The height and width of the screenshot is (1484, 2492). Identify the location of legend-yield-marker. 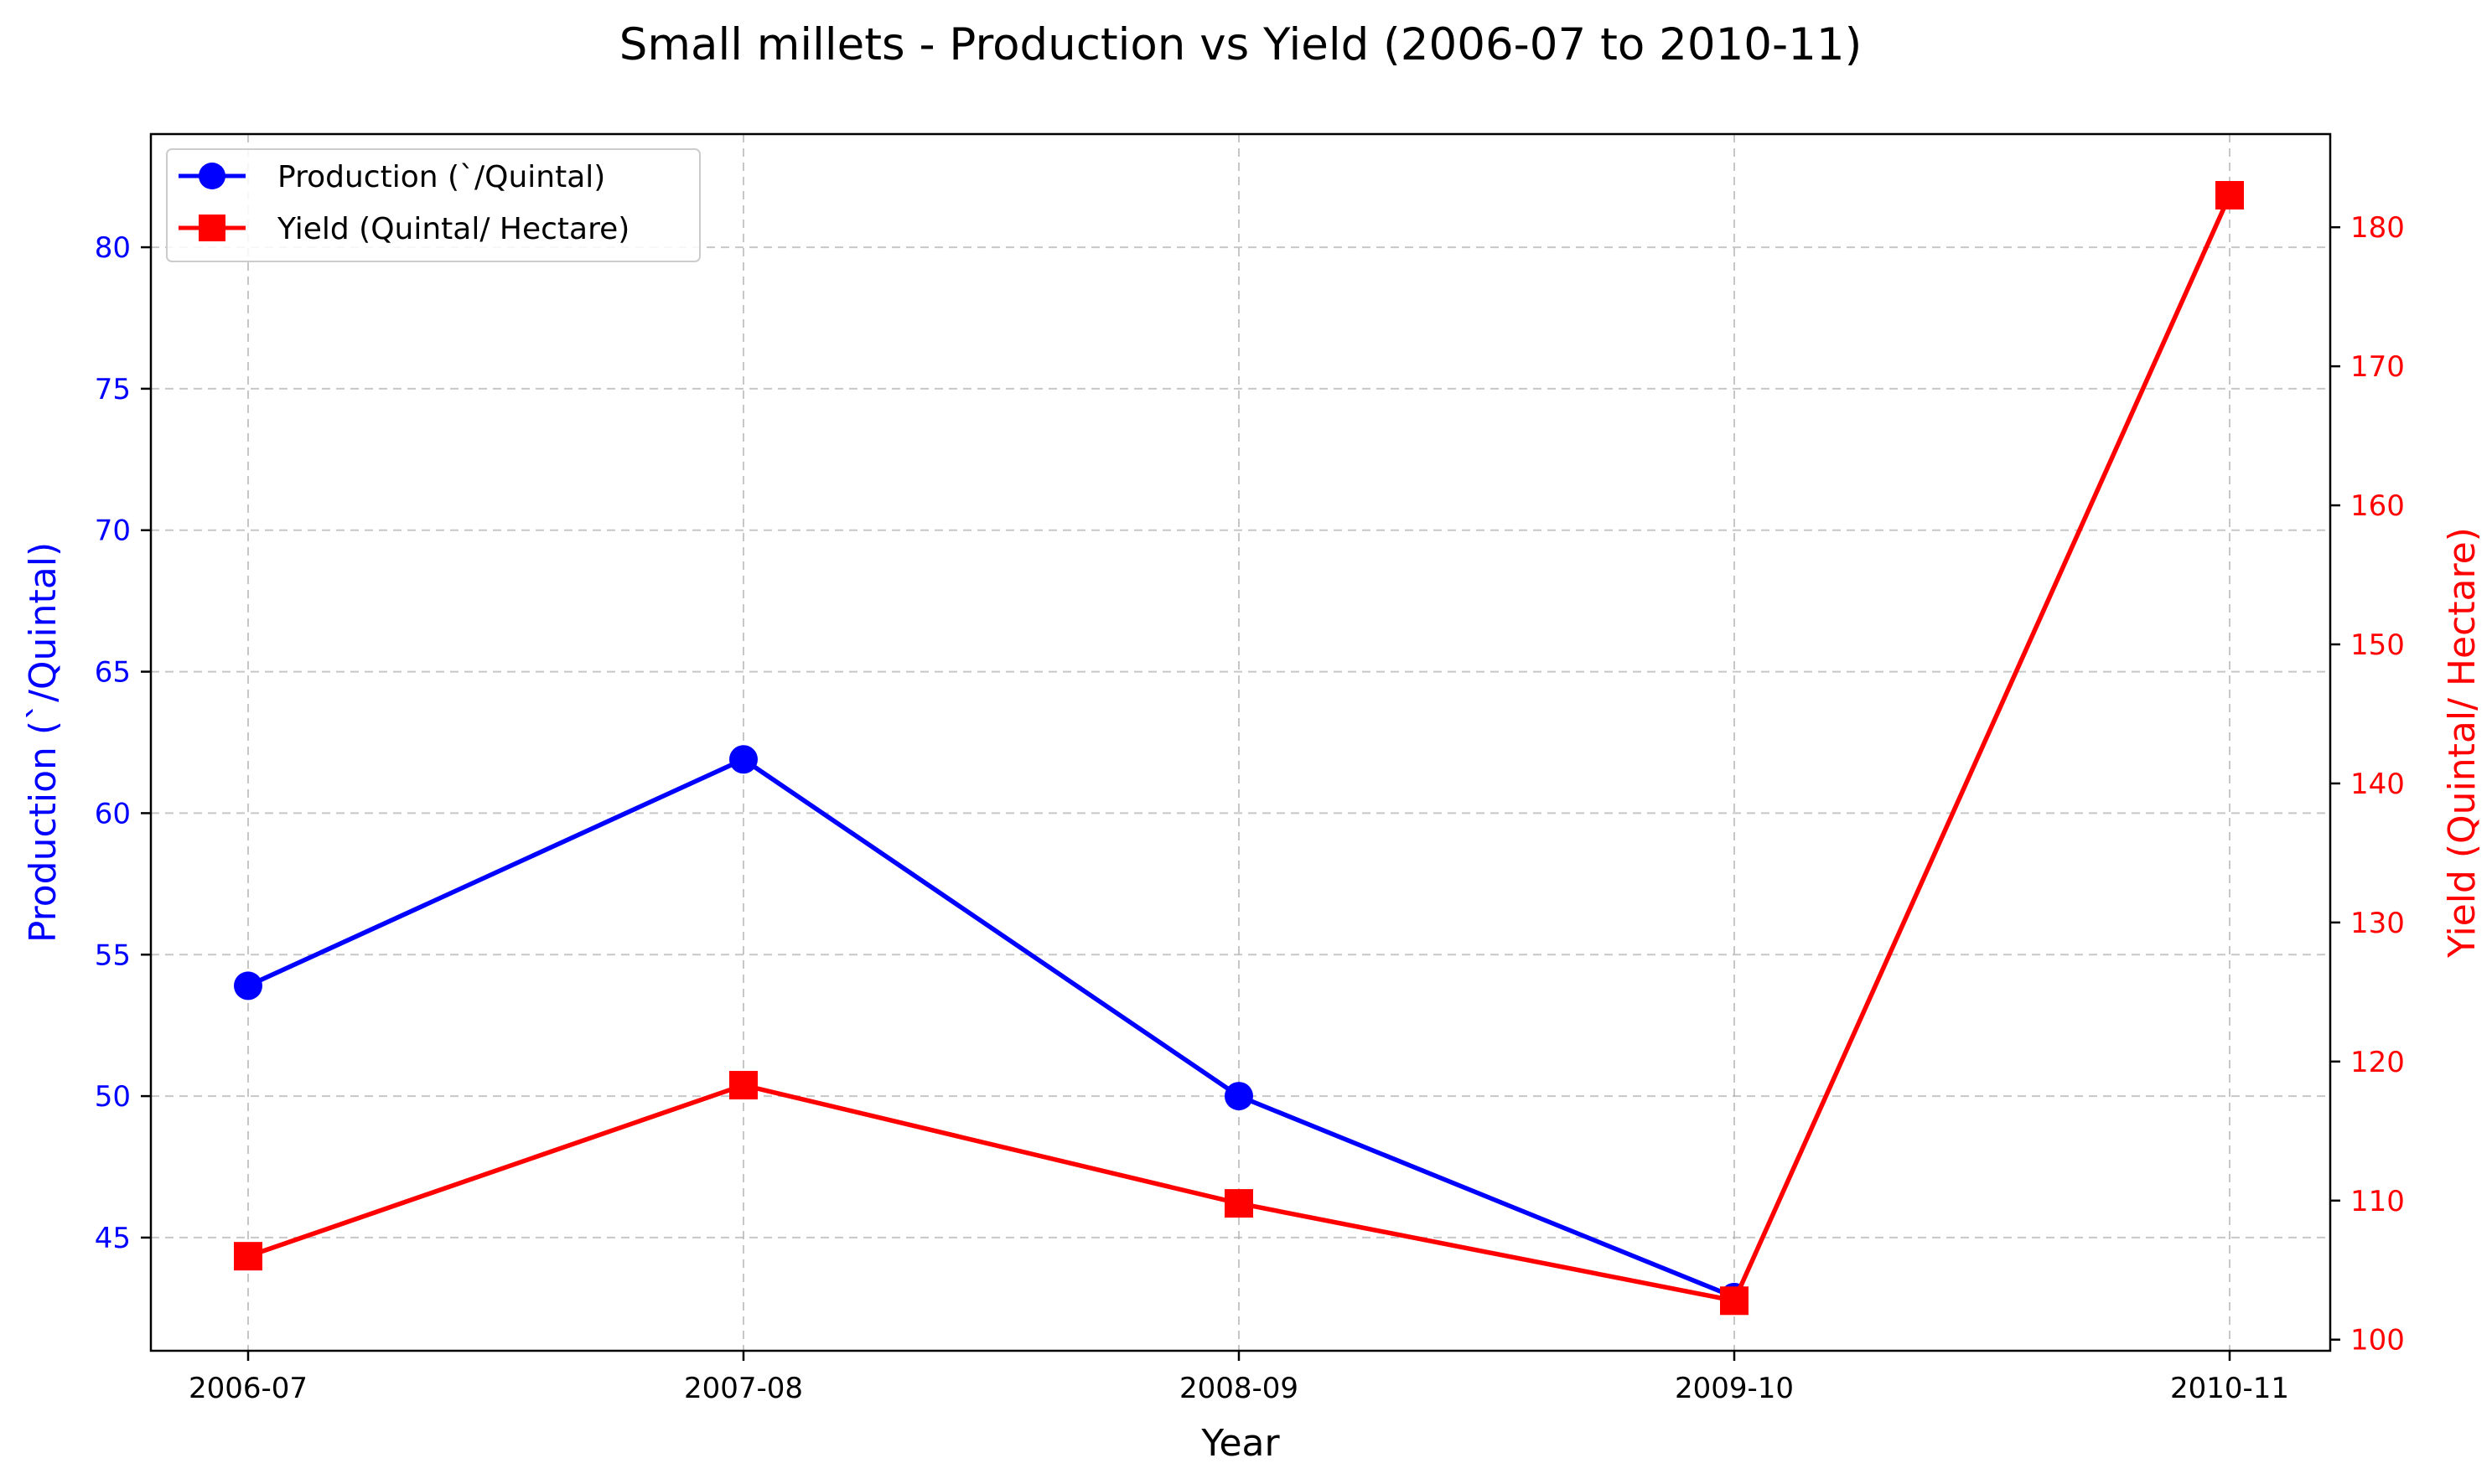
(212, 228).